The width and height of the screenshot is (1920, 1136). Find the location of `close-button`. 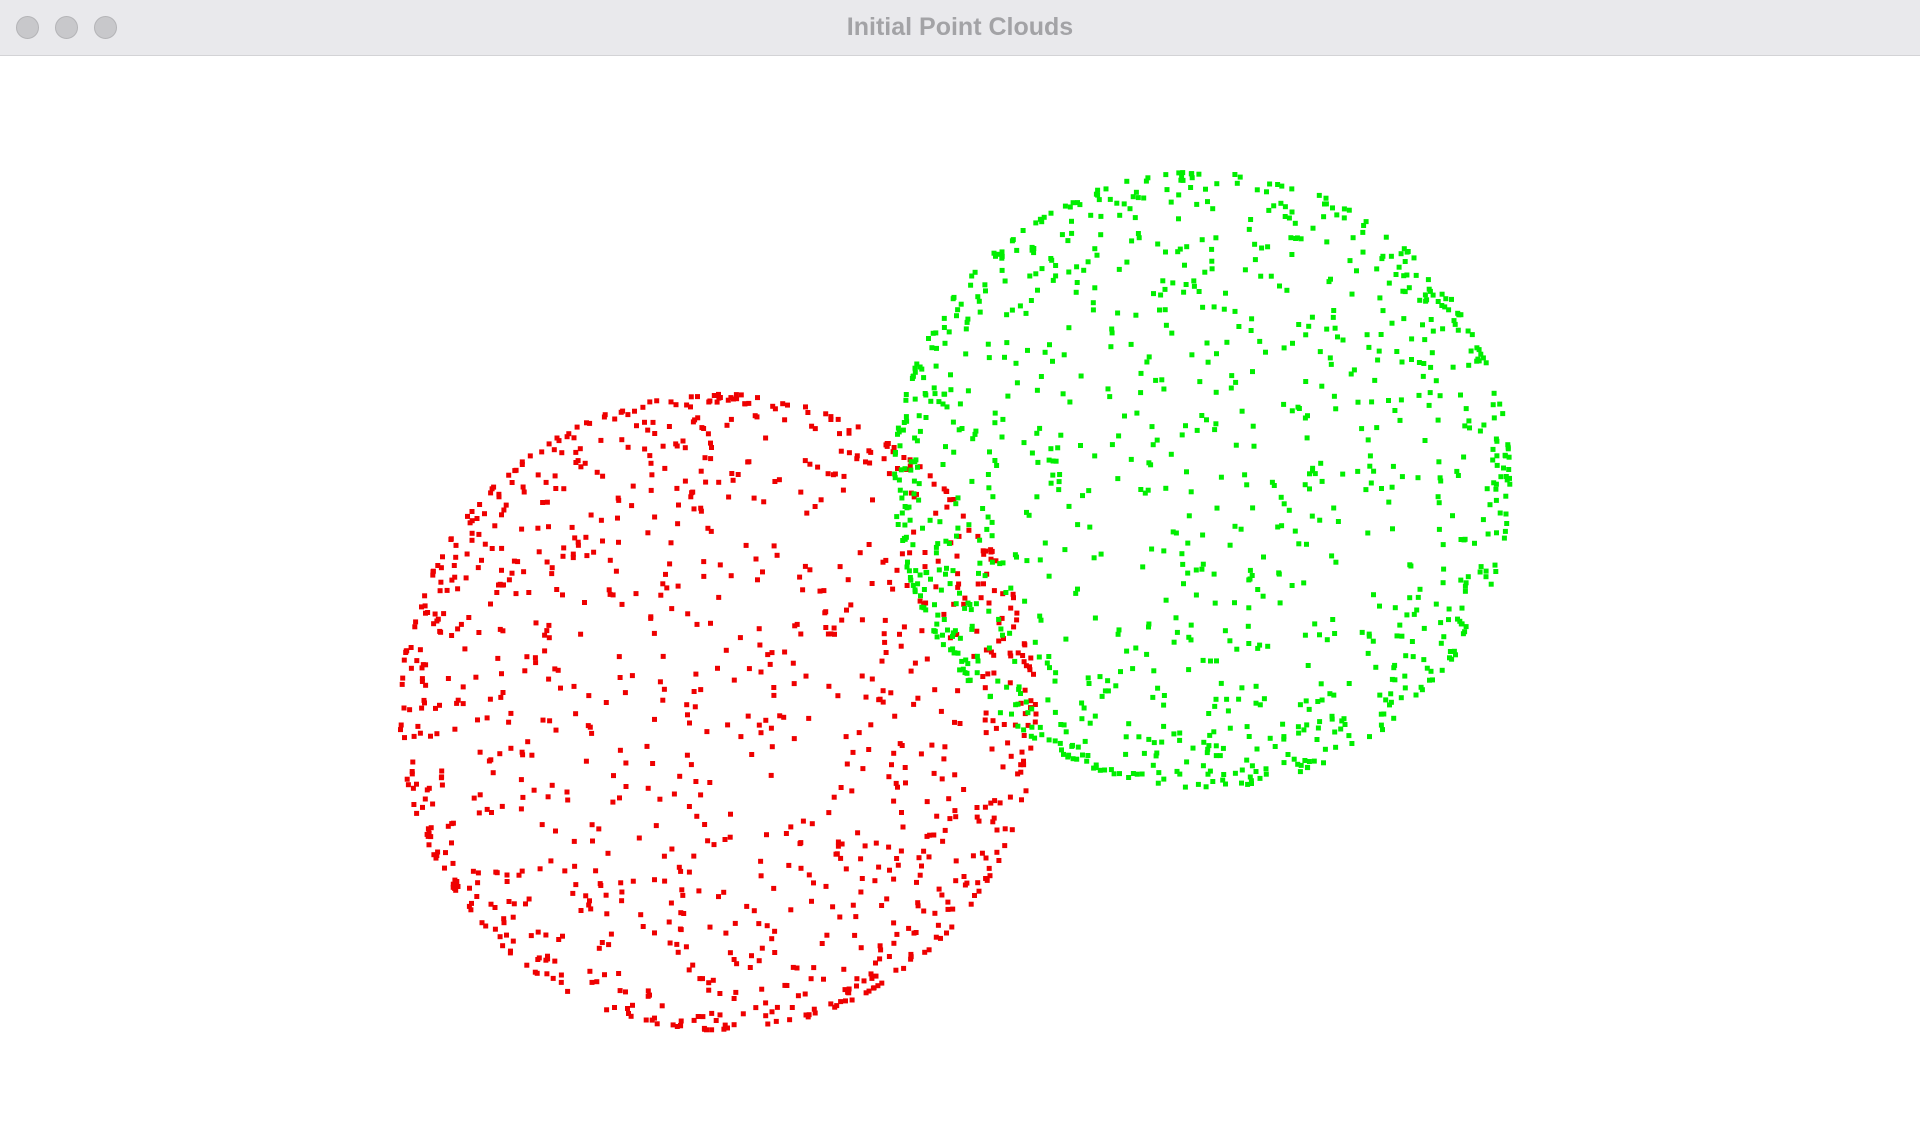

close-button is located at coordinates (27, 27).